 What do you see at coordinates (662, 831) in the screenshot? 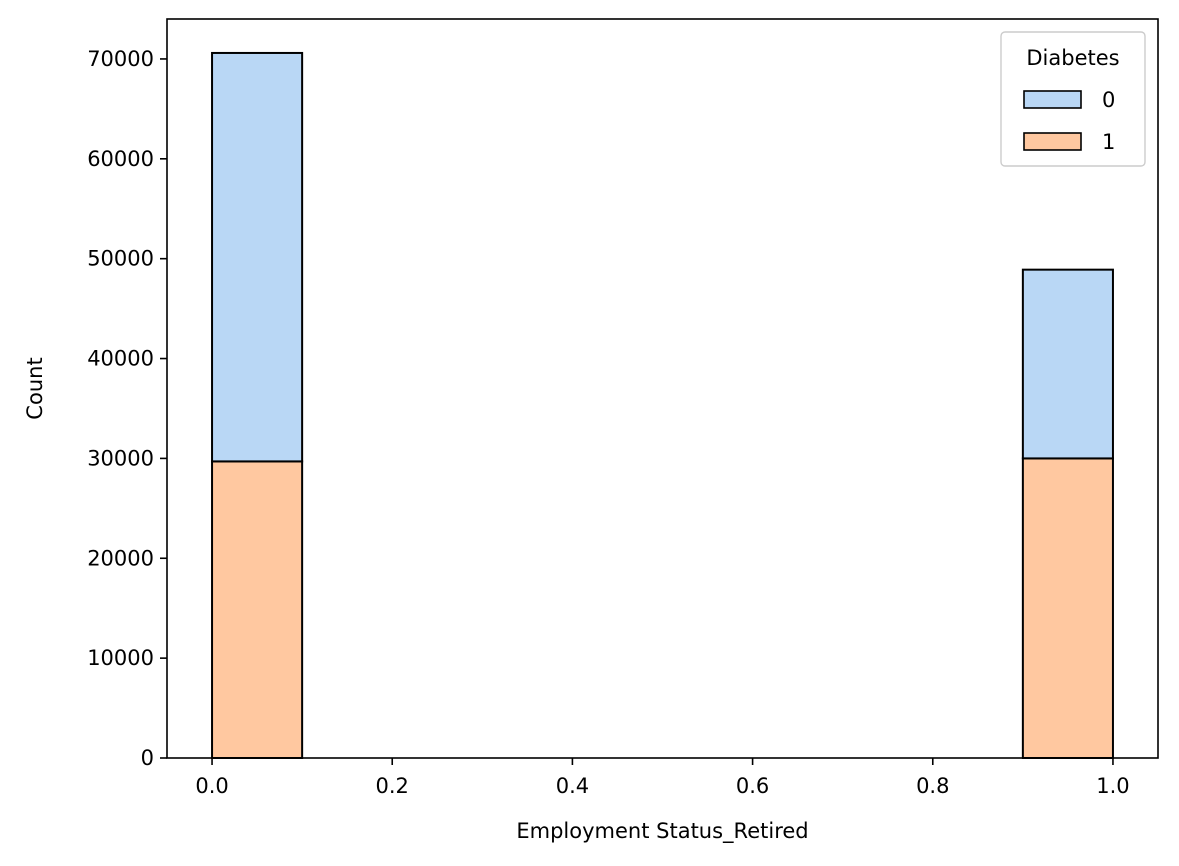
I see `x-axis-label: Employment Status_Retired` at bounding box center [662, 831].